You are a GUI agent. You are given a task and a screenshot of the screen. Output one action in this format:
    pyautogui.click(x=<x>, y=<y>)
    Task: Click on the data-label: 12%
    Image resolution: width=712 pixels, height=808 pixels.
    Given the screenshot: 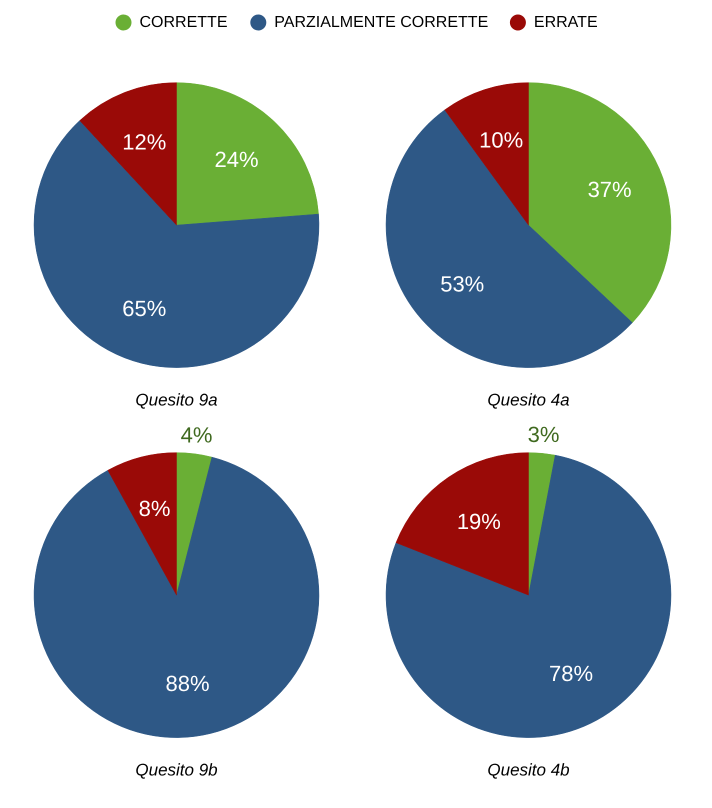 What is the action you would take?
    pyautogui.click(x=144, y=142)
    